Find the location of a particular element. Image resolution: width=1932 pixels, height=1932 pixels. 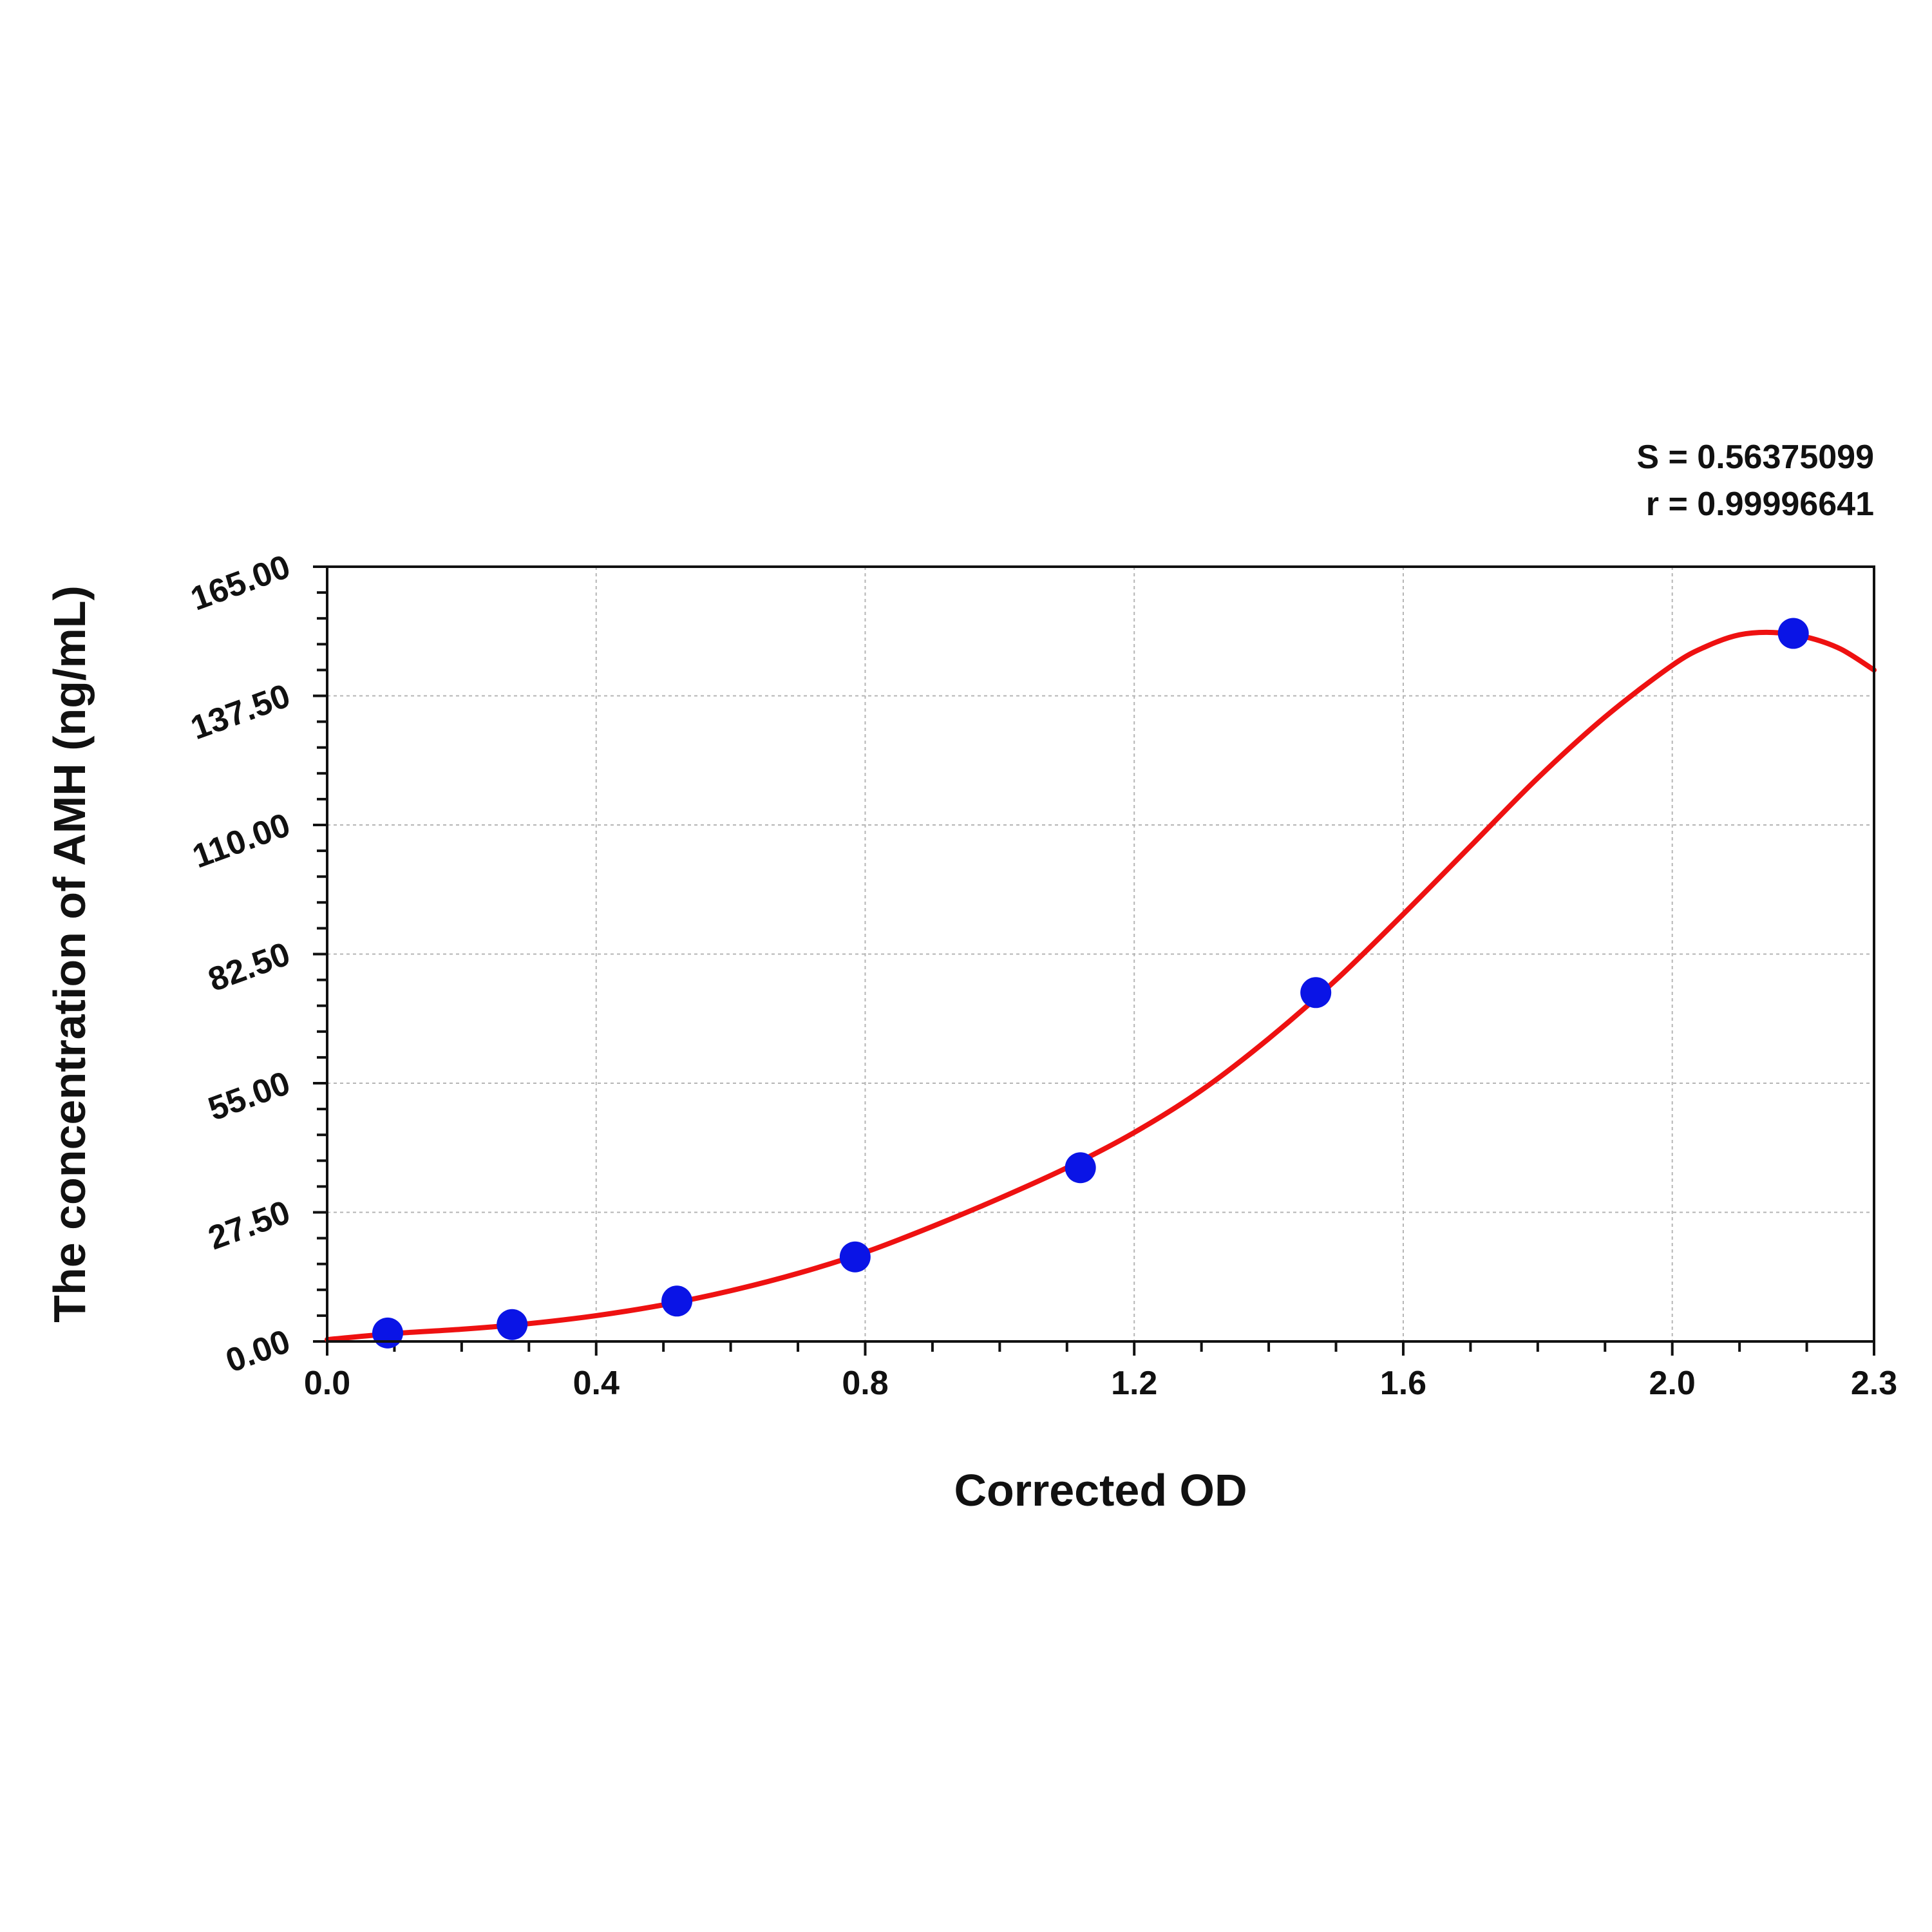

x-tick-label: 1.2 is located at coordinates (1134, 1384).